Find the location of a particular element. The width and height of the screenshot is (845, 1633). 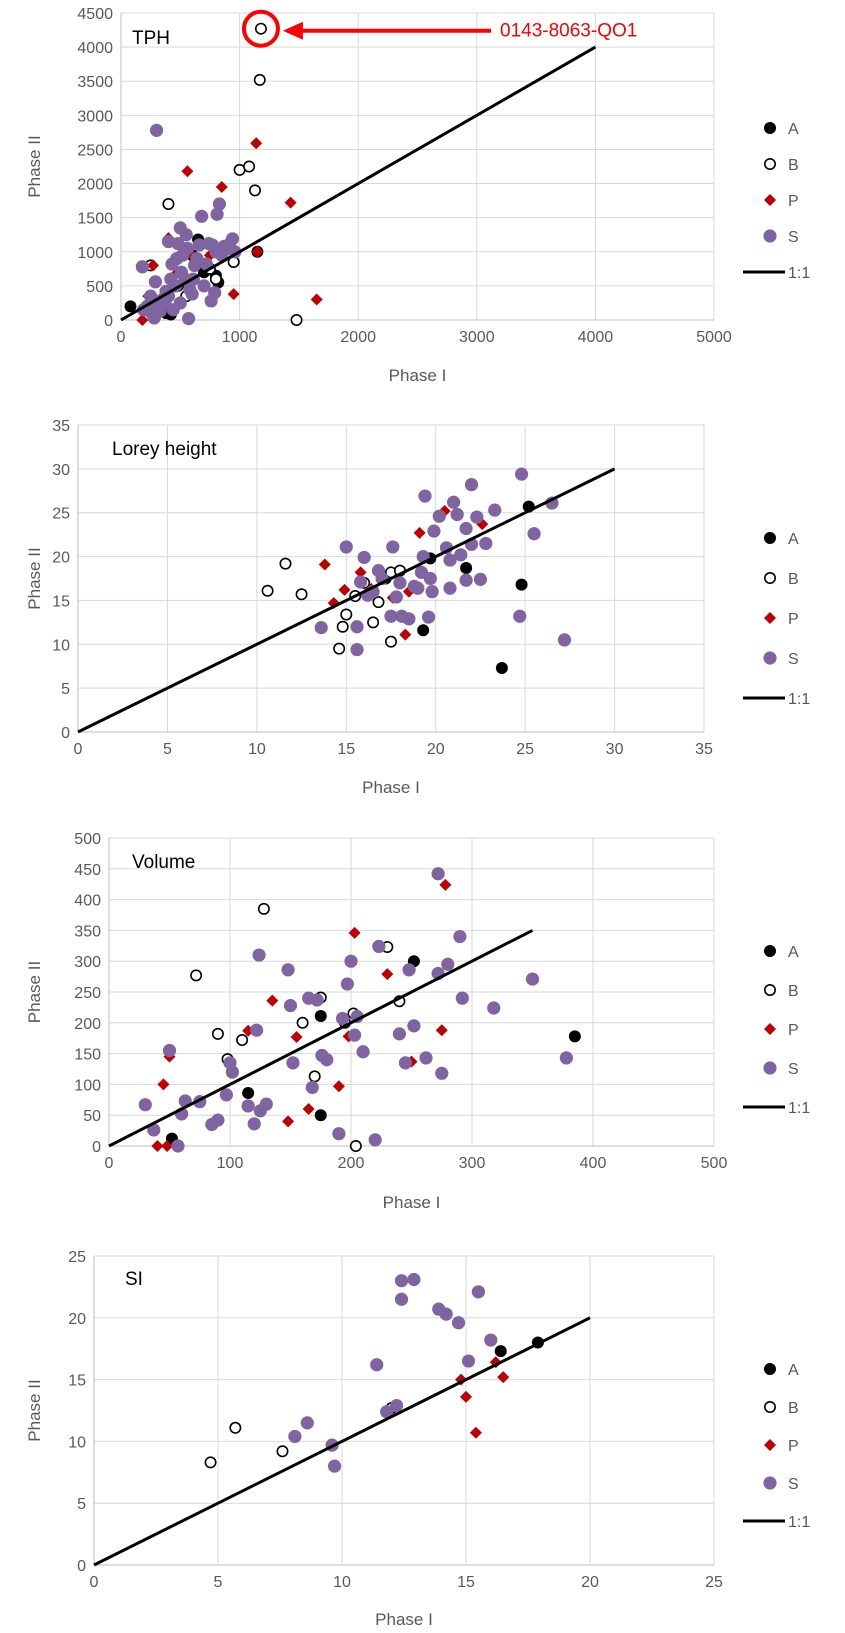

y-axis-title: Phase II is located at coordinates (34, 992).